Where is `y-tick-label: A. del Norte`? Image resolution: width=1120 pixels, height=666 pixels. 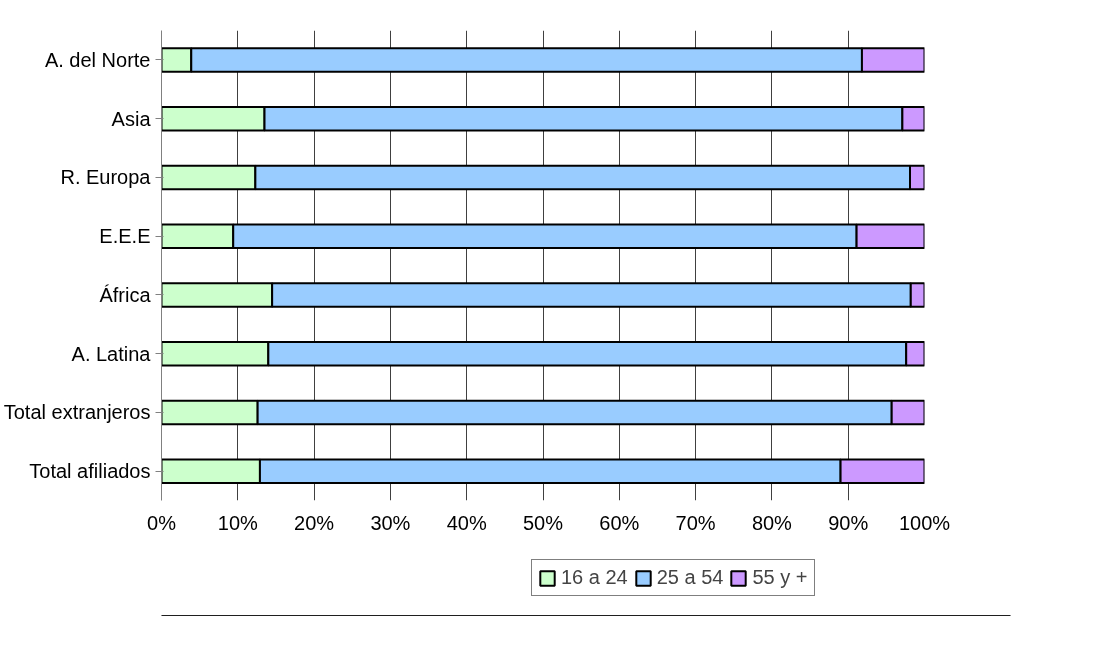 y-tick-label: A. del Norte is located at coordinates (97, 59).